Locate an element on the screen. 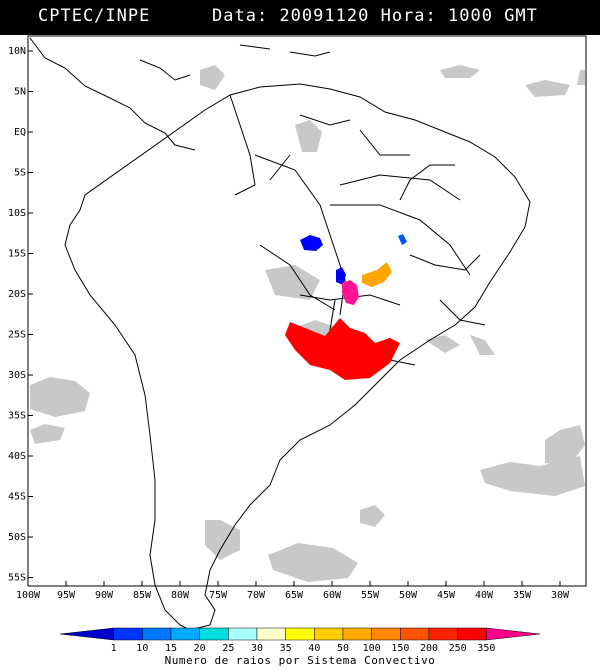 The height and width of the screenshot is (670, 600). title-bar: CPTEC/INPE Data: 20091120 Hora: 1000 GMT is located at coordinates (300, 17).